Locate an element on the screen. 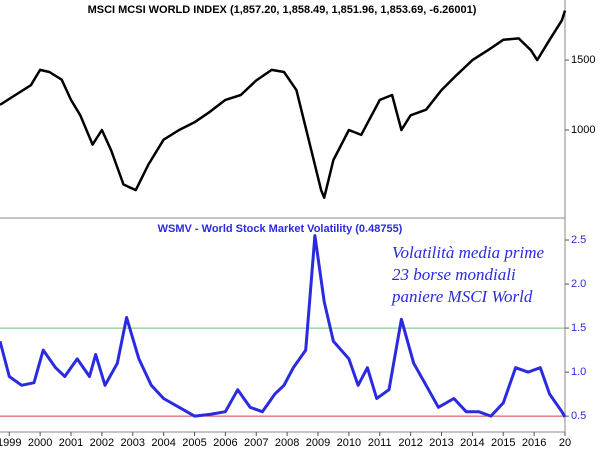 The height and width of the screenshot is (450, 600). x-tick-label: 2006 is located at coordinates (225, 443).